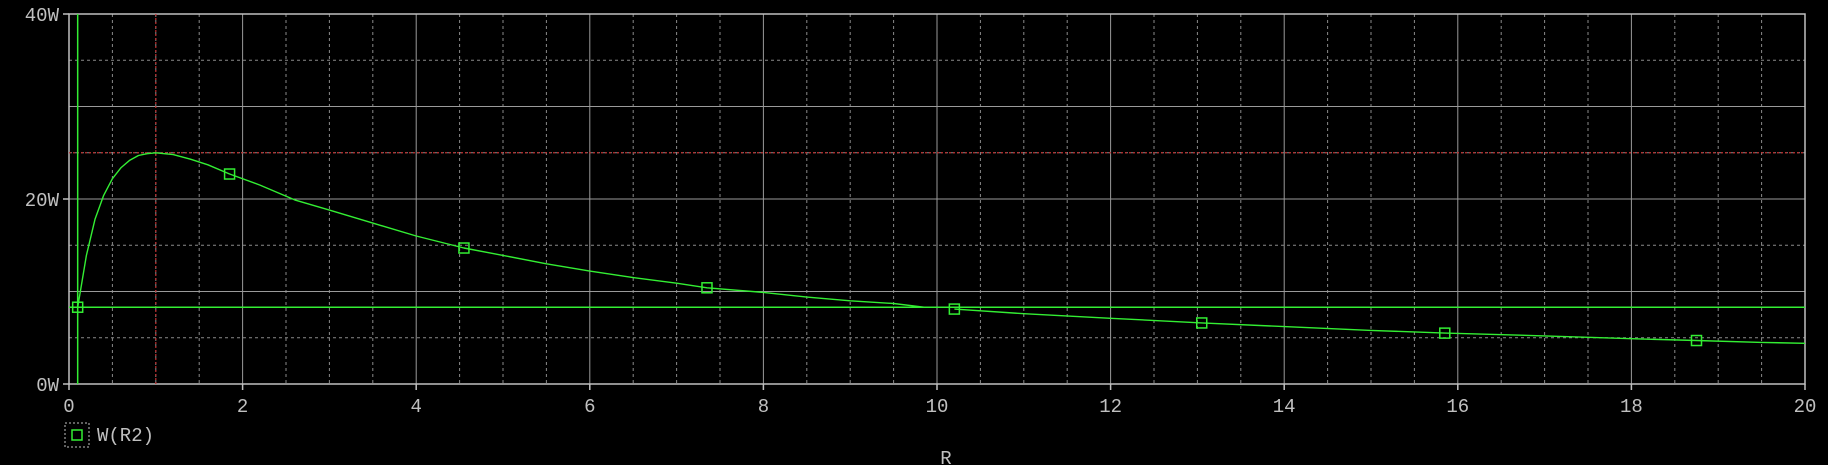 This screenshot has width=1828, height=465. Describe the element at coordinates (68, 407) in the screenshot. I see `x-tick-label: 0` at that location.